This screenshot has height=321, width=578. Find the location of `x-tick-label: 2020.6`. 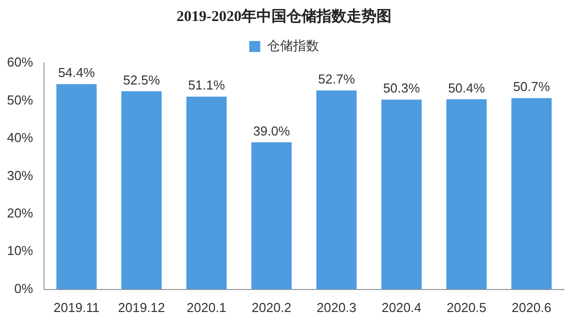

x-tick-label: 2020.6 is located at coordinates (532, 307).